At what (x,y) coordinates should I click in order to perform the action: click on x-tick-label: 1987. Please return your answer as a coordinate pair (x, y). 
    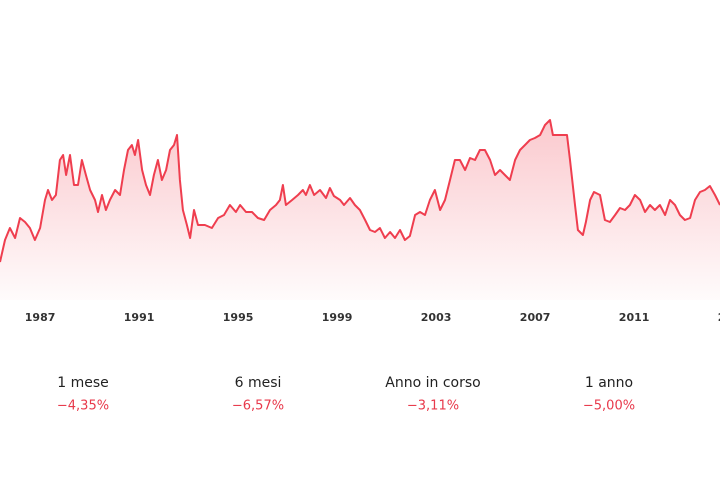
    Looking at the image, I should click on (40, 317).